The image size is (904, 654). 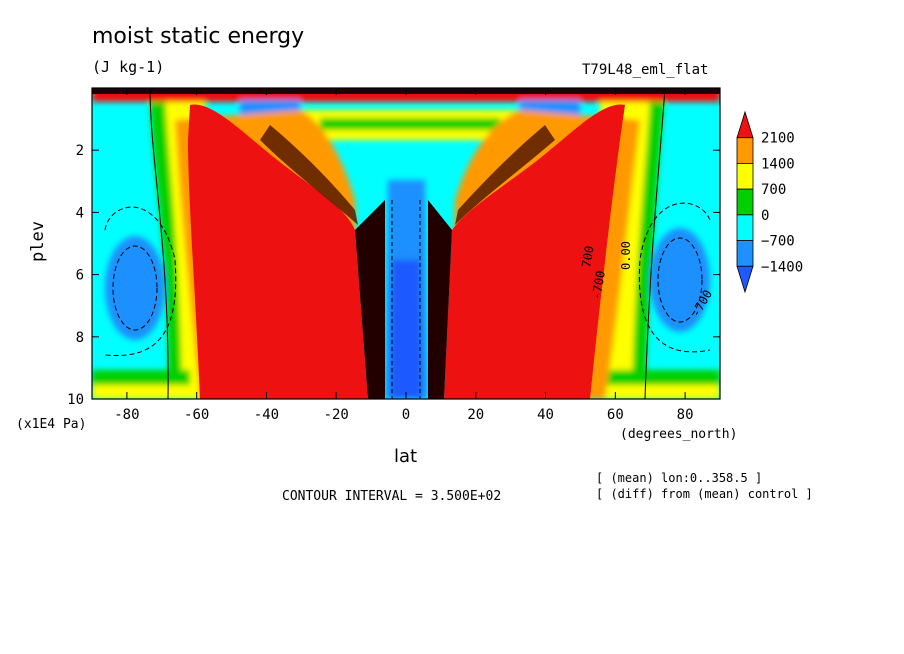 What do you see at coordinates (679, 434) in the screenshot?
I see `x-axis-unit: (degrees_north)` at bounding box center [679, 434].